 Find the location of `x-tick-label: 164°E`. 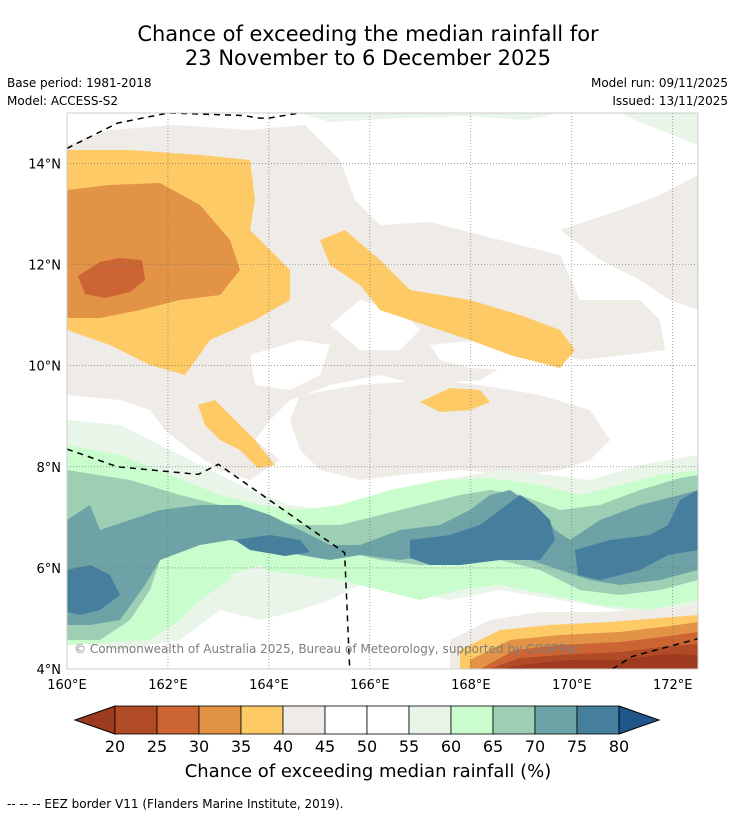

x-tick-label: 164°E is located at coordinates (269, 685).